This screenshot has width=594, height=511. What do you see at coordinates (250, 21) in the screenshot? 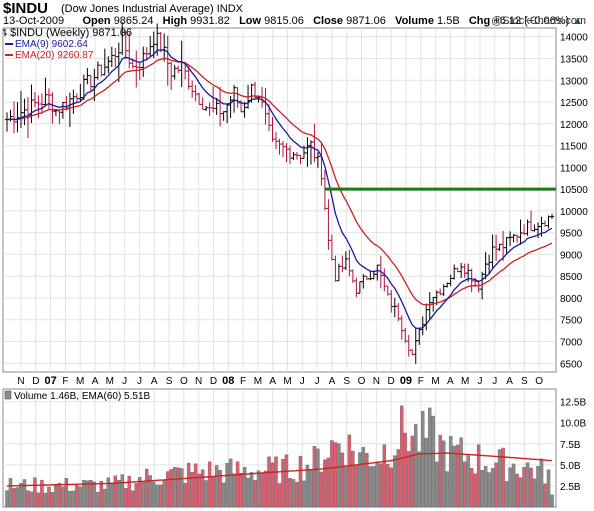
I see `low-label: Low` at bounding box center [250, 21].